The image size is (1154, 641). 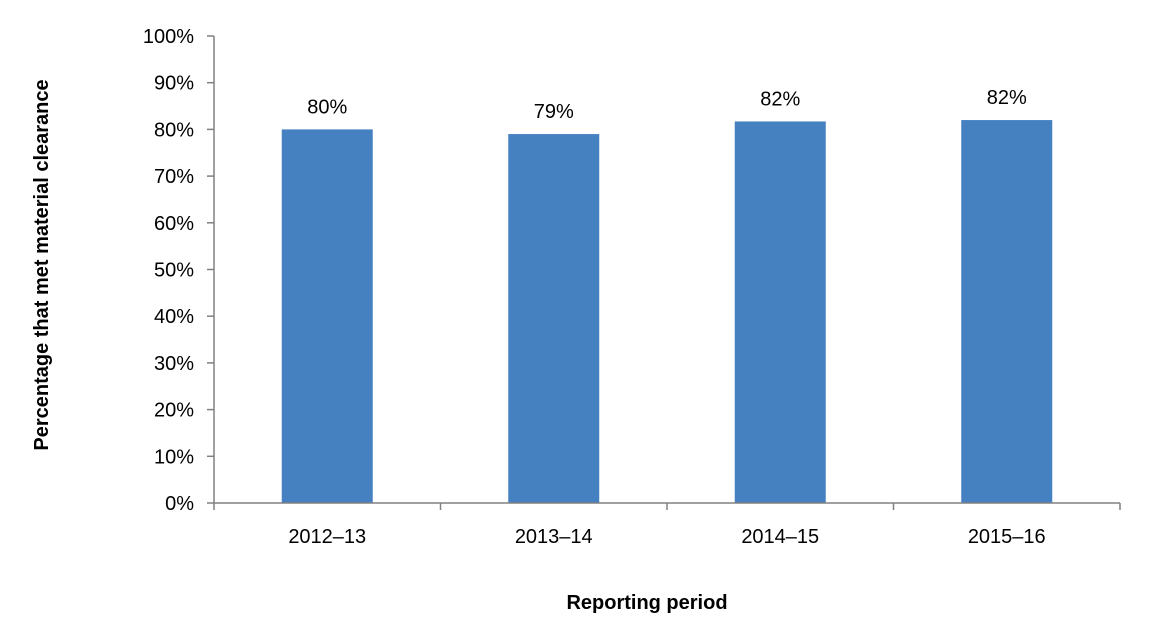 I want to click on bar-data-label: 80%, so click(x=327, y=107).